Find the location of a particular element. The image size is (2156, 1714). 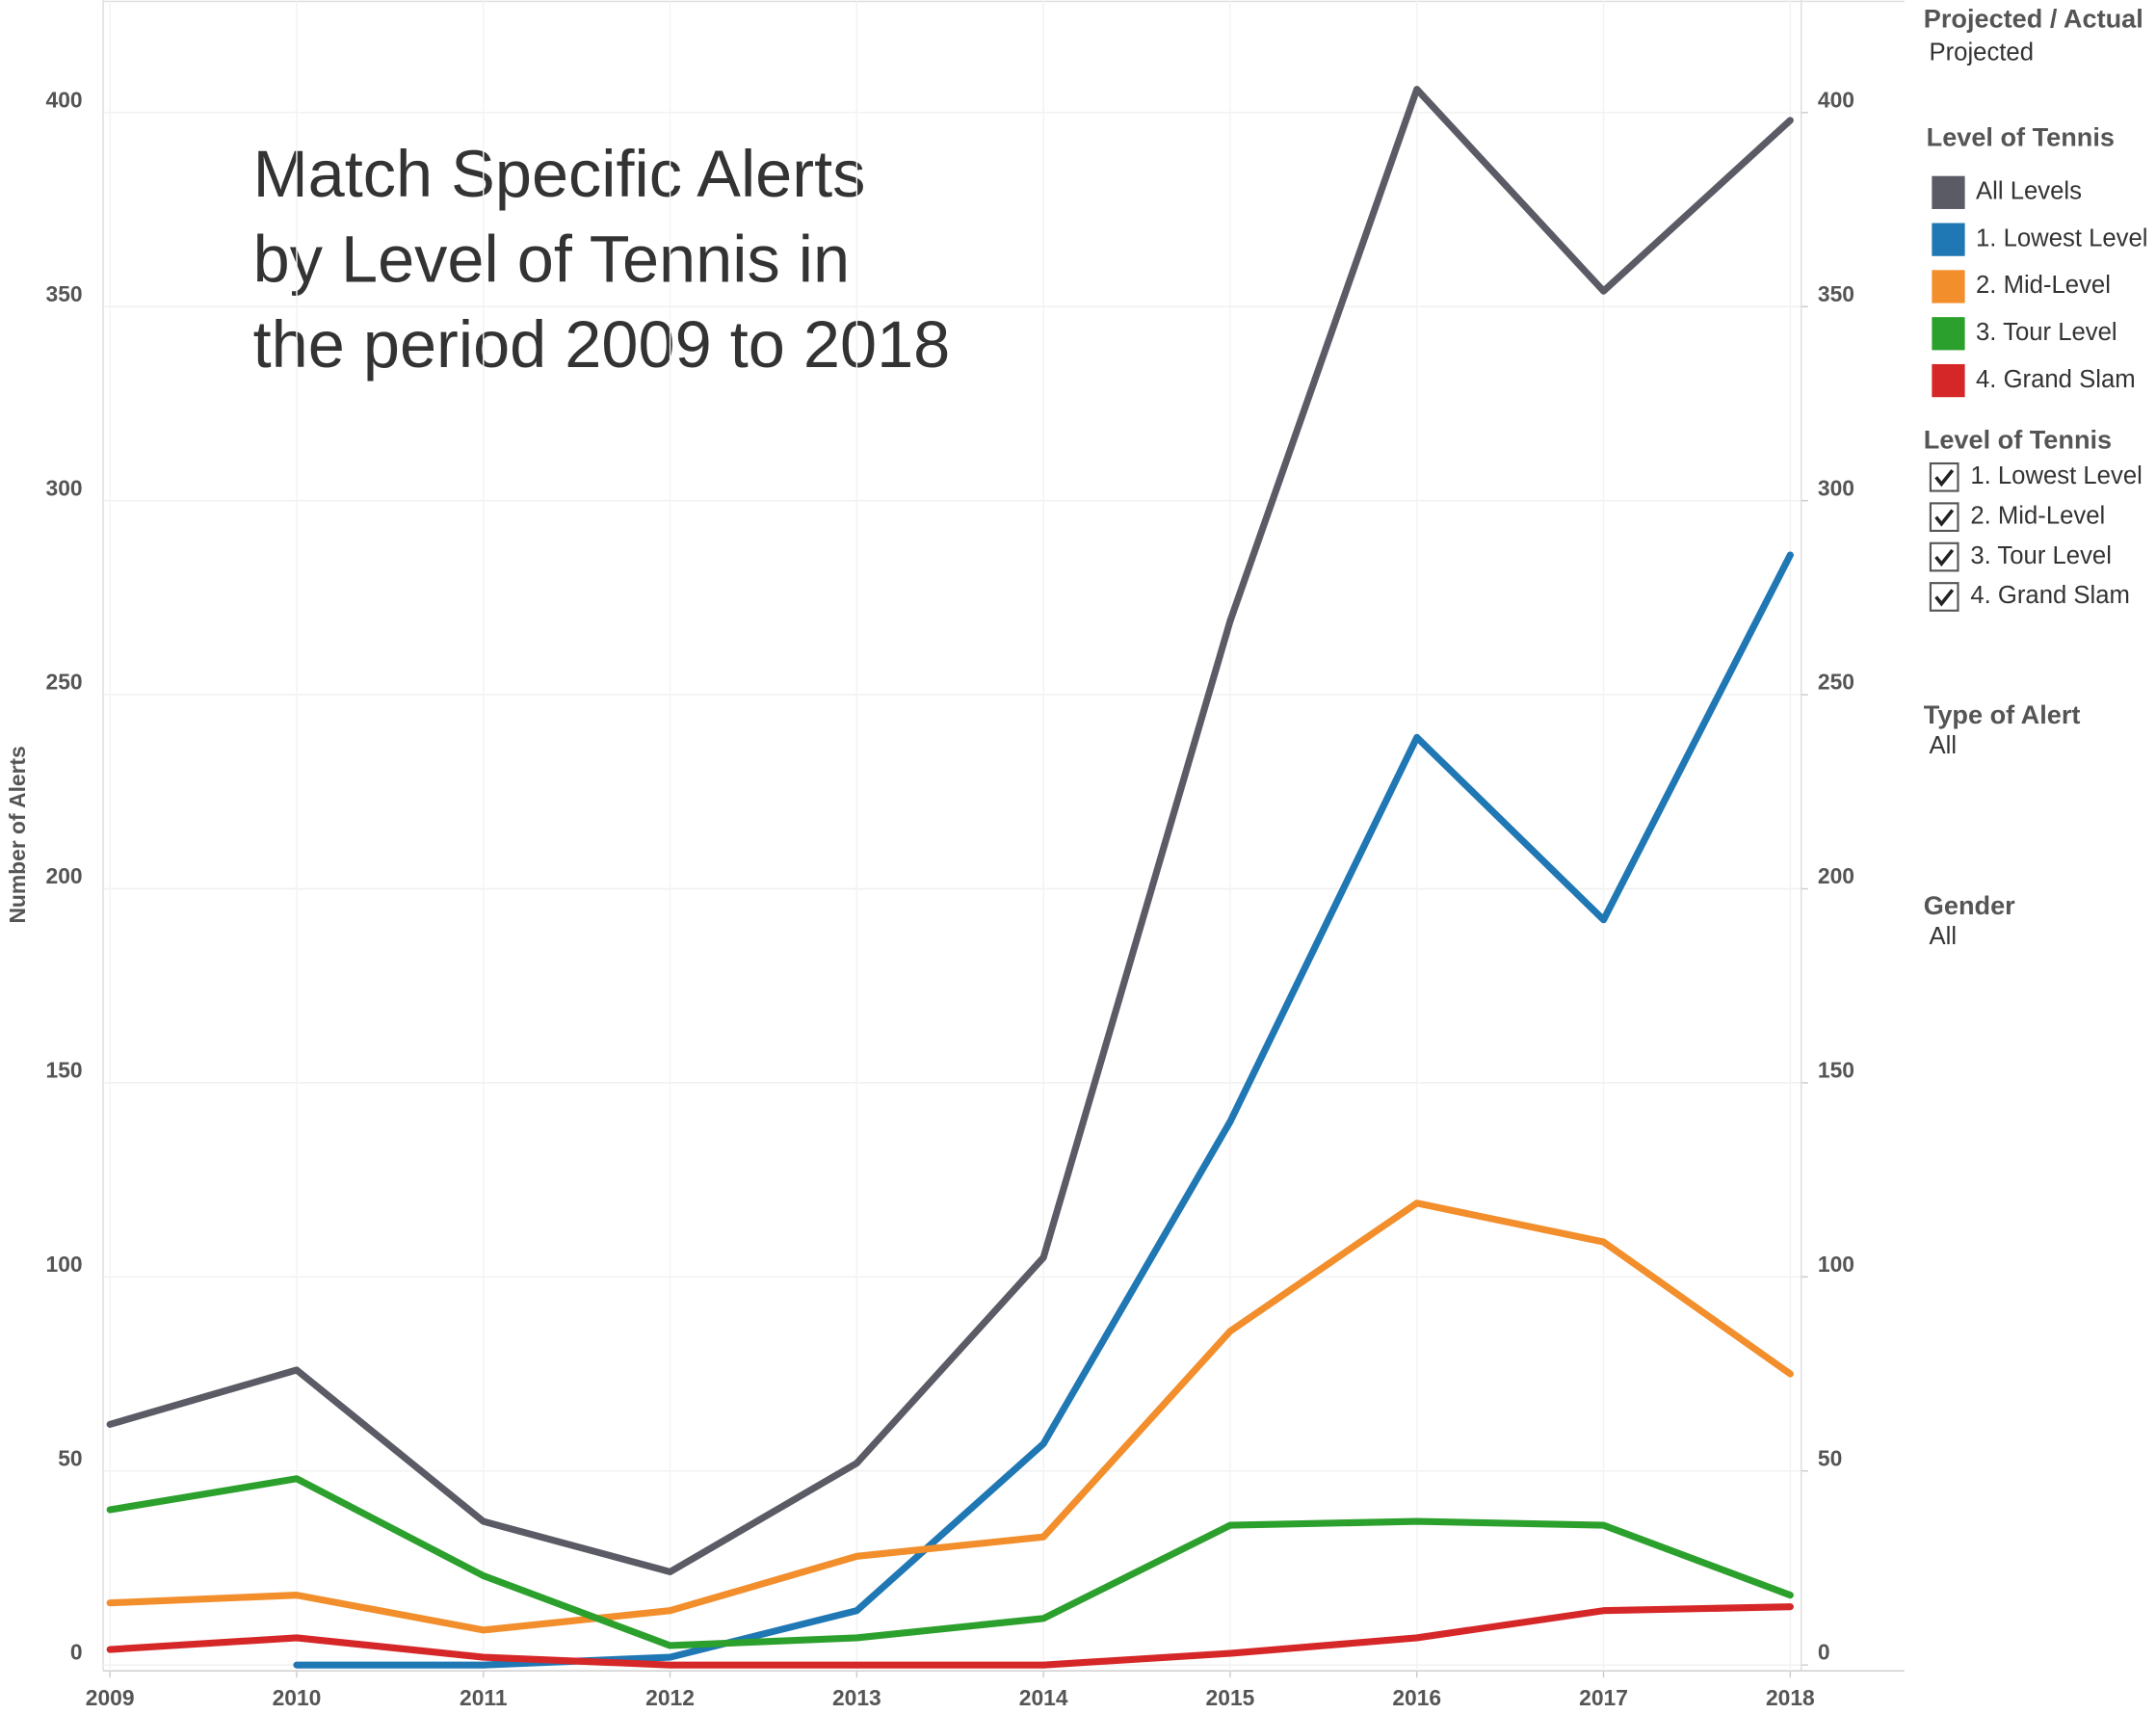

x-tick-label: 2013 is located at coordinates (857, 1697).